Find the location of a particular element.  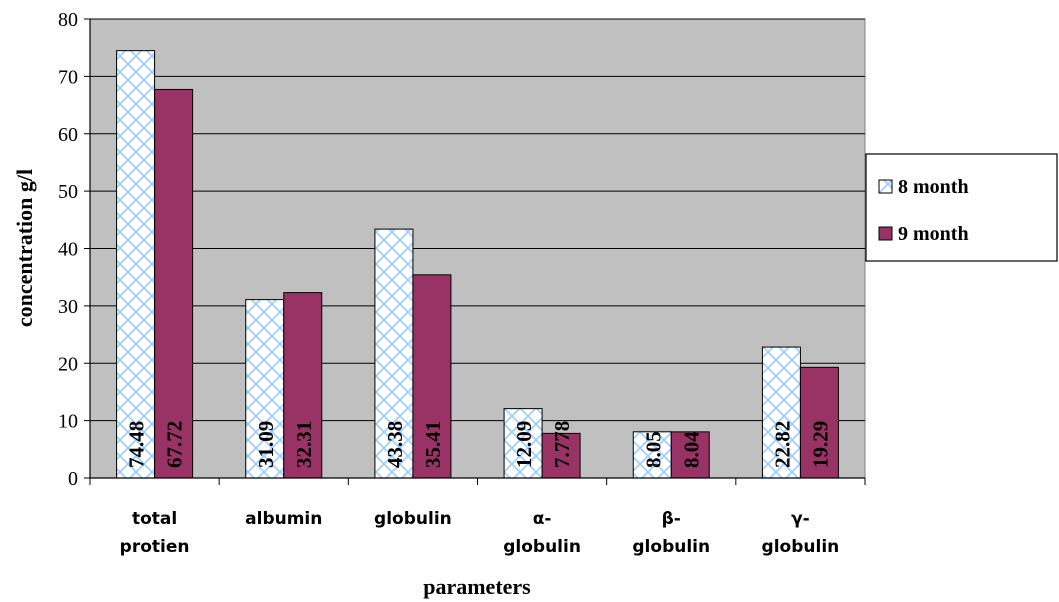

y-axis-title: concentration g/l is located at coordinates (24, 248).